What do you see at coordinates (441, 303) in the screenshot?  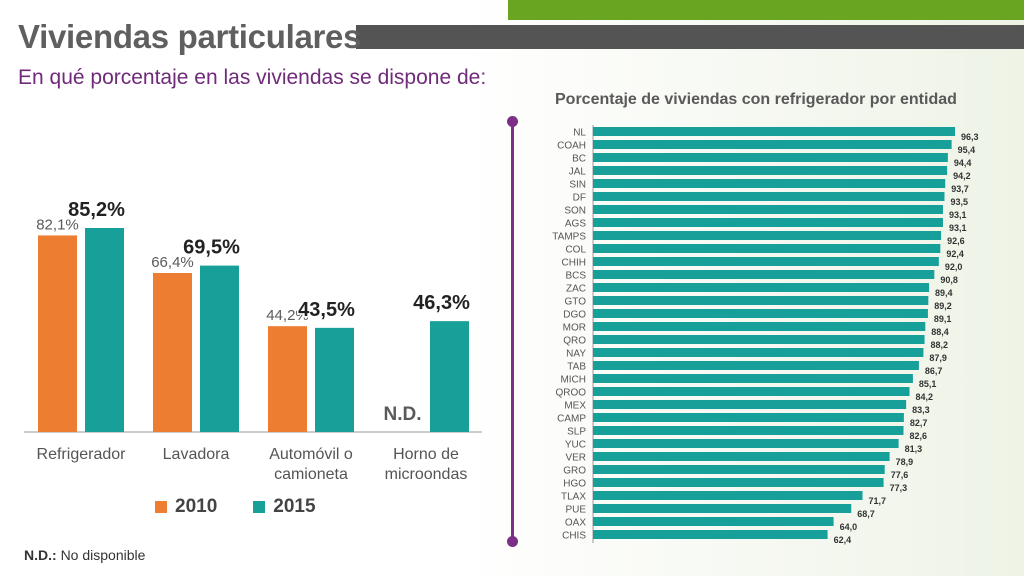 I see `data-label-2015-4: 46,3%` at bounding box center [441, 303].